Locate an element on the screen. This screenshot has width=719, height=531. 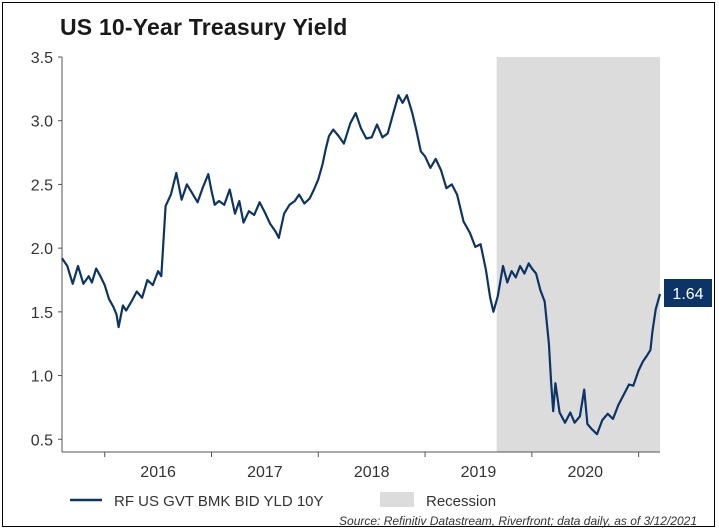
x-tick-label: 2018 is located at coordinates (372, 472).